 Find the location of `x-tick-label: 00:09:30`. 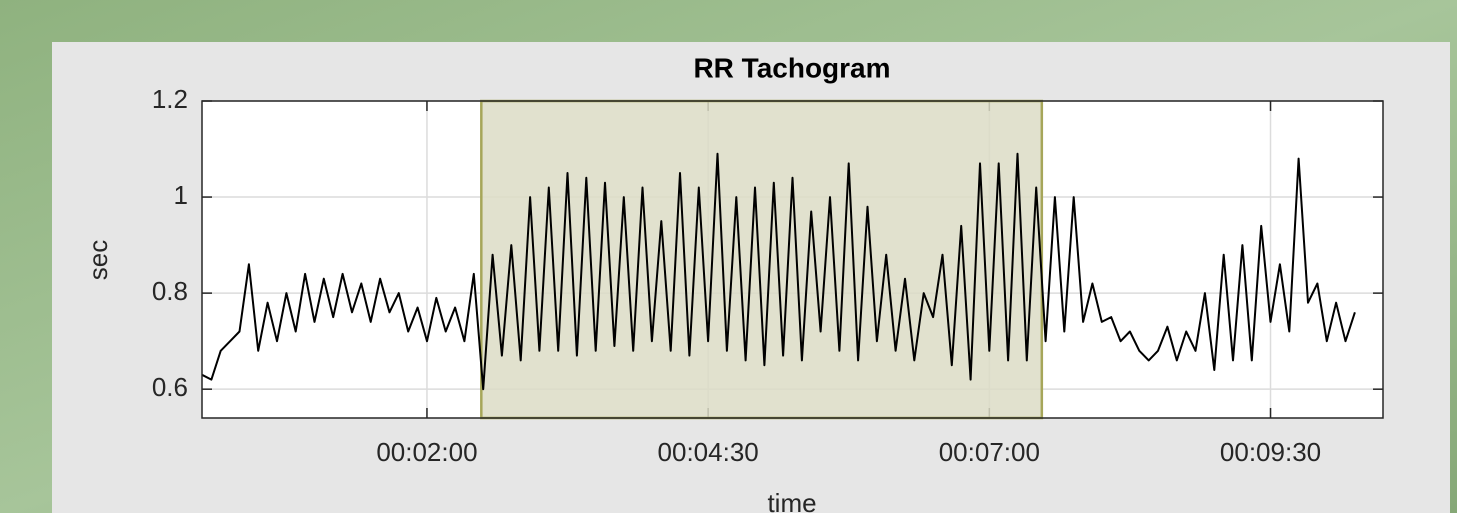

x-tick-label: 00:09:30 is located at coordinates (1270, 452).